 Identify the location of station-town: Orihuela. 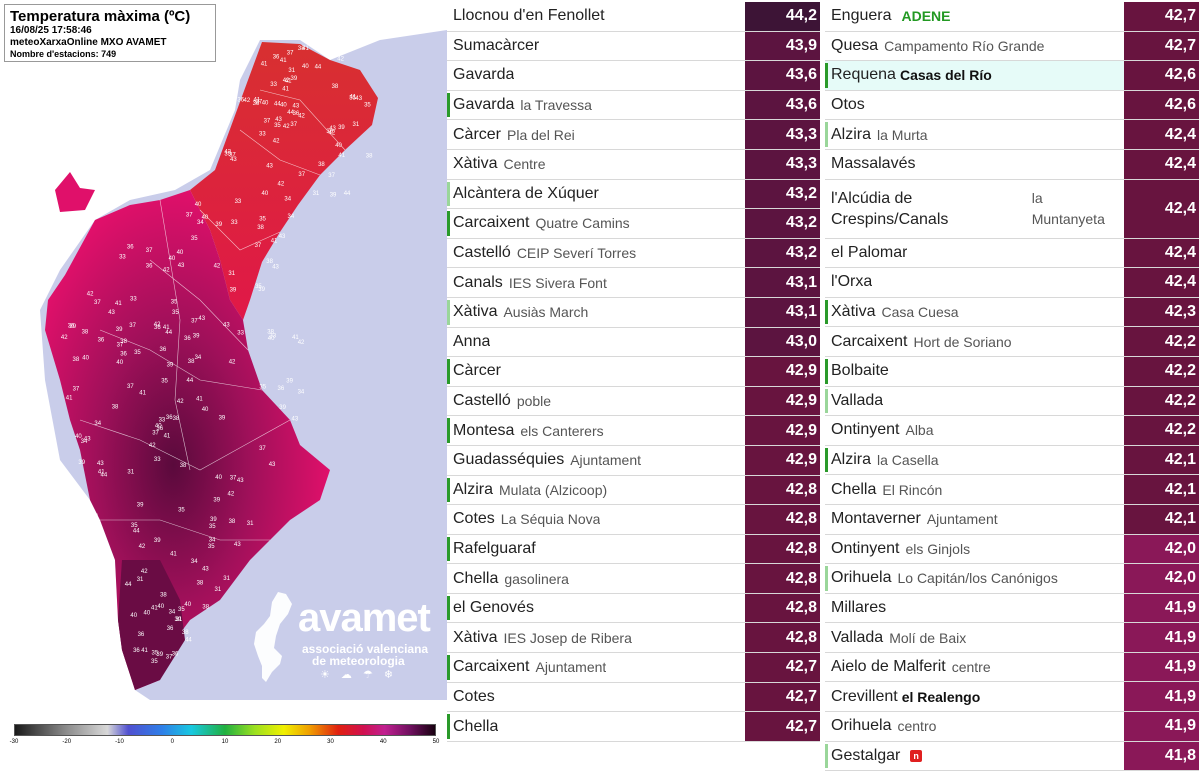
(861, 726).